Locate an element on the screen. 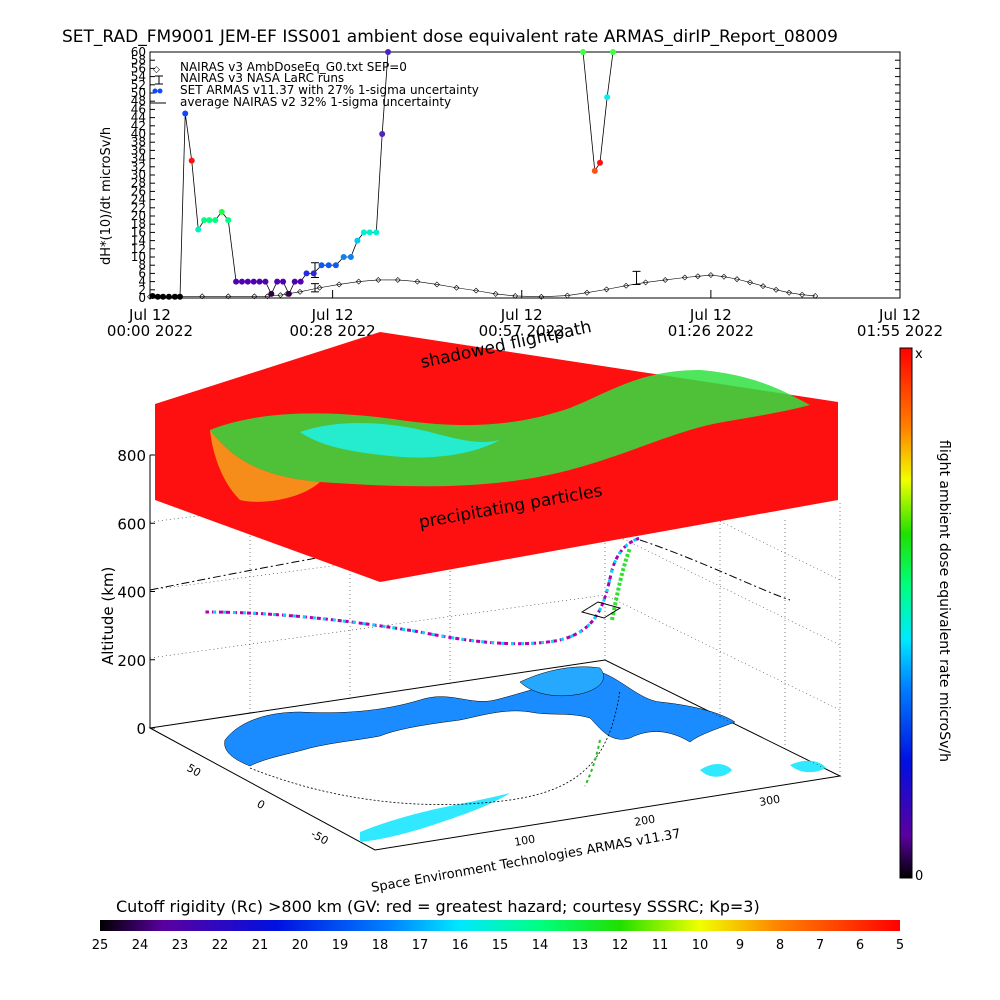  y-tick-label: 34 is located at coordinates (138, 159).